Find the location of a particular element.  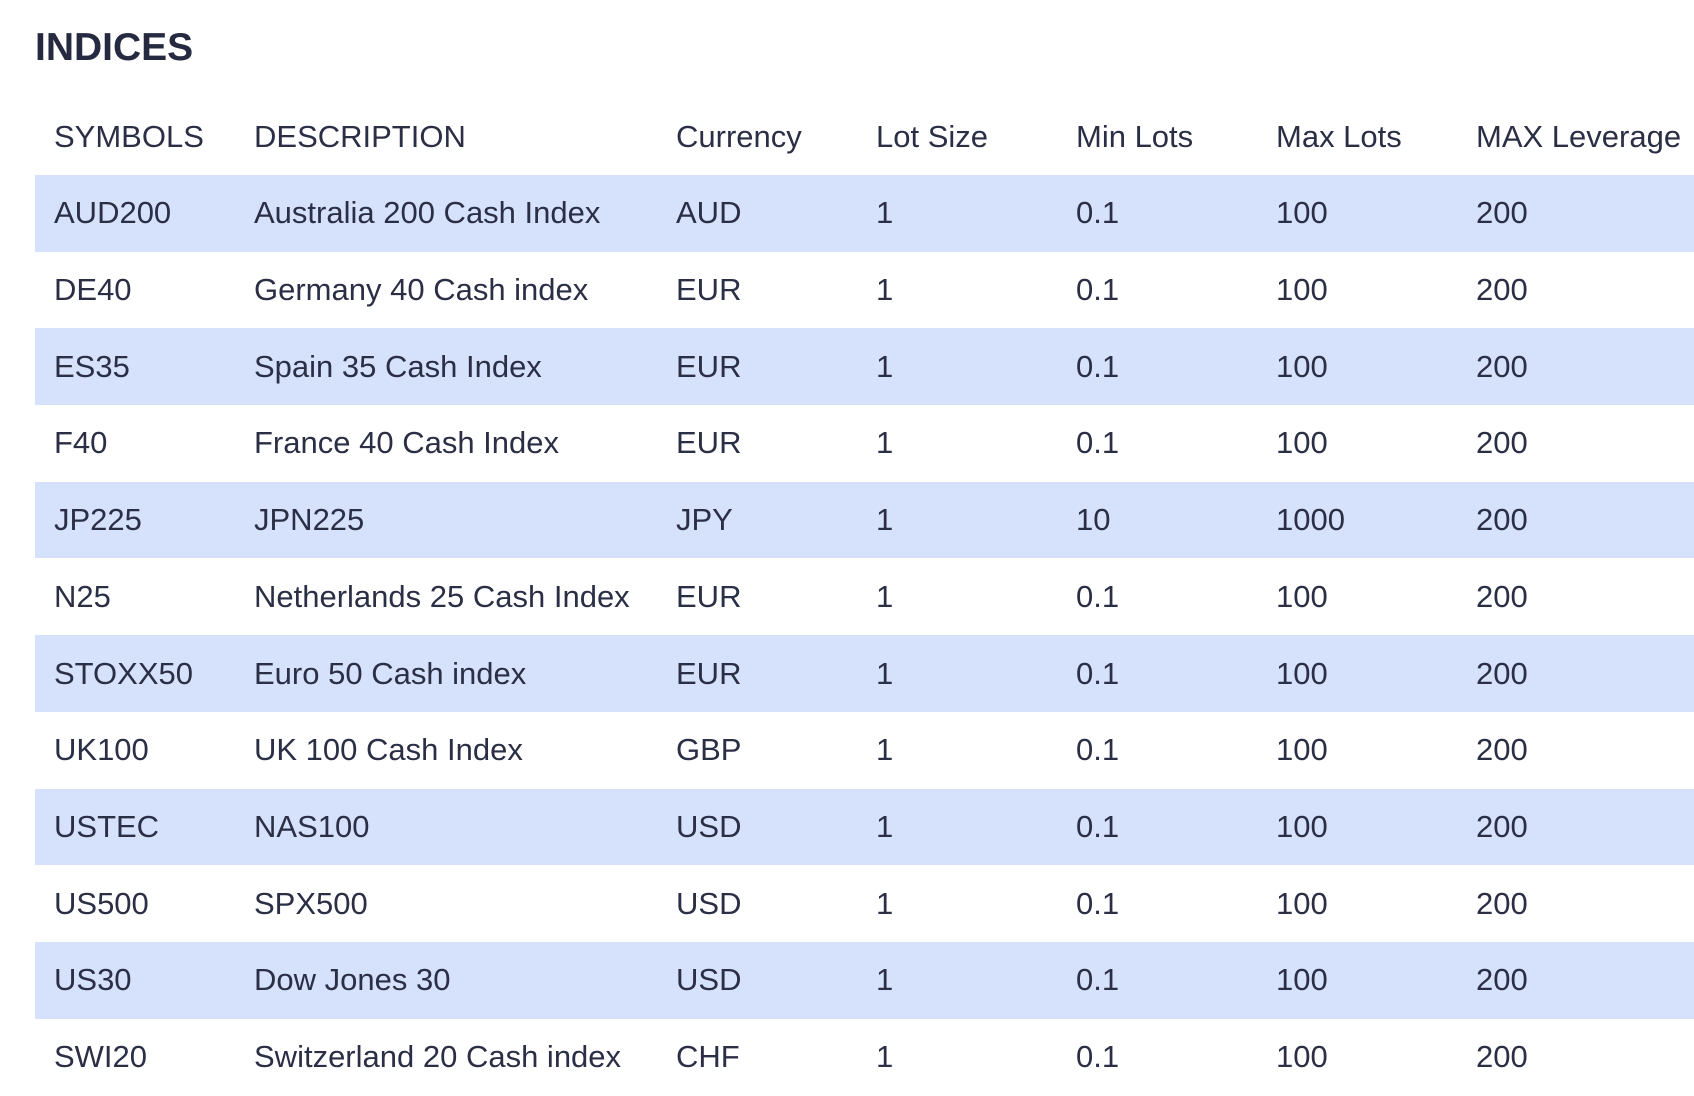

table-cell: US30 is located at coordinates (93, 980).